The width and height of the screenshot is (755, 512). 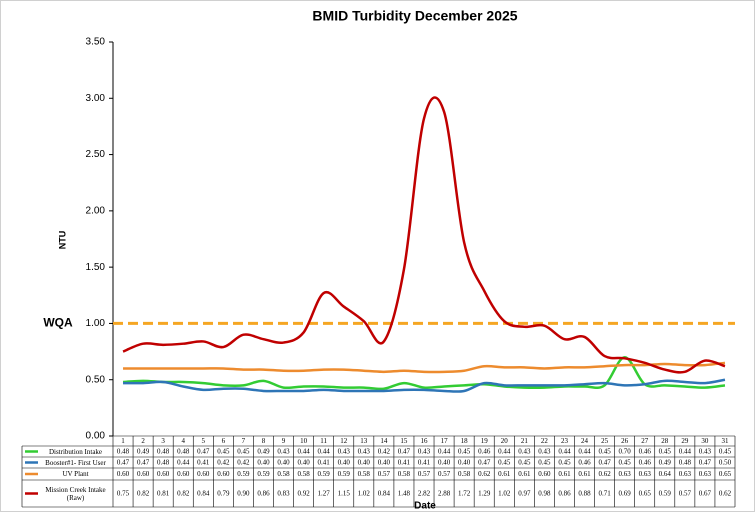 I want to click on legend-label: UV Plant, so click(x=75, y=474).